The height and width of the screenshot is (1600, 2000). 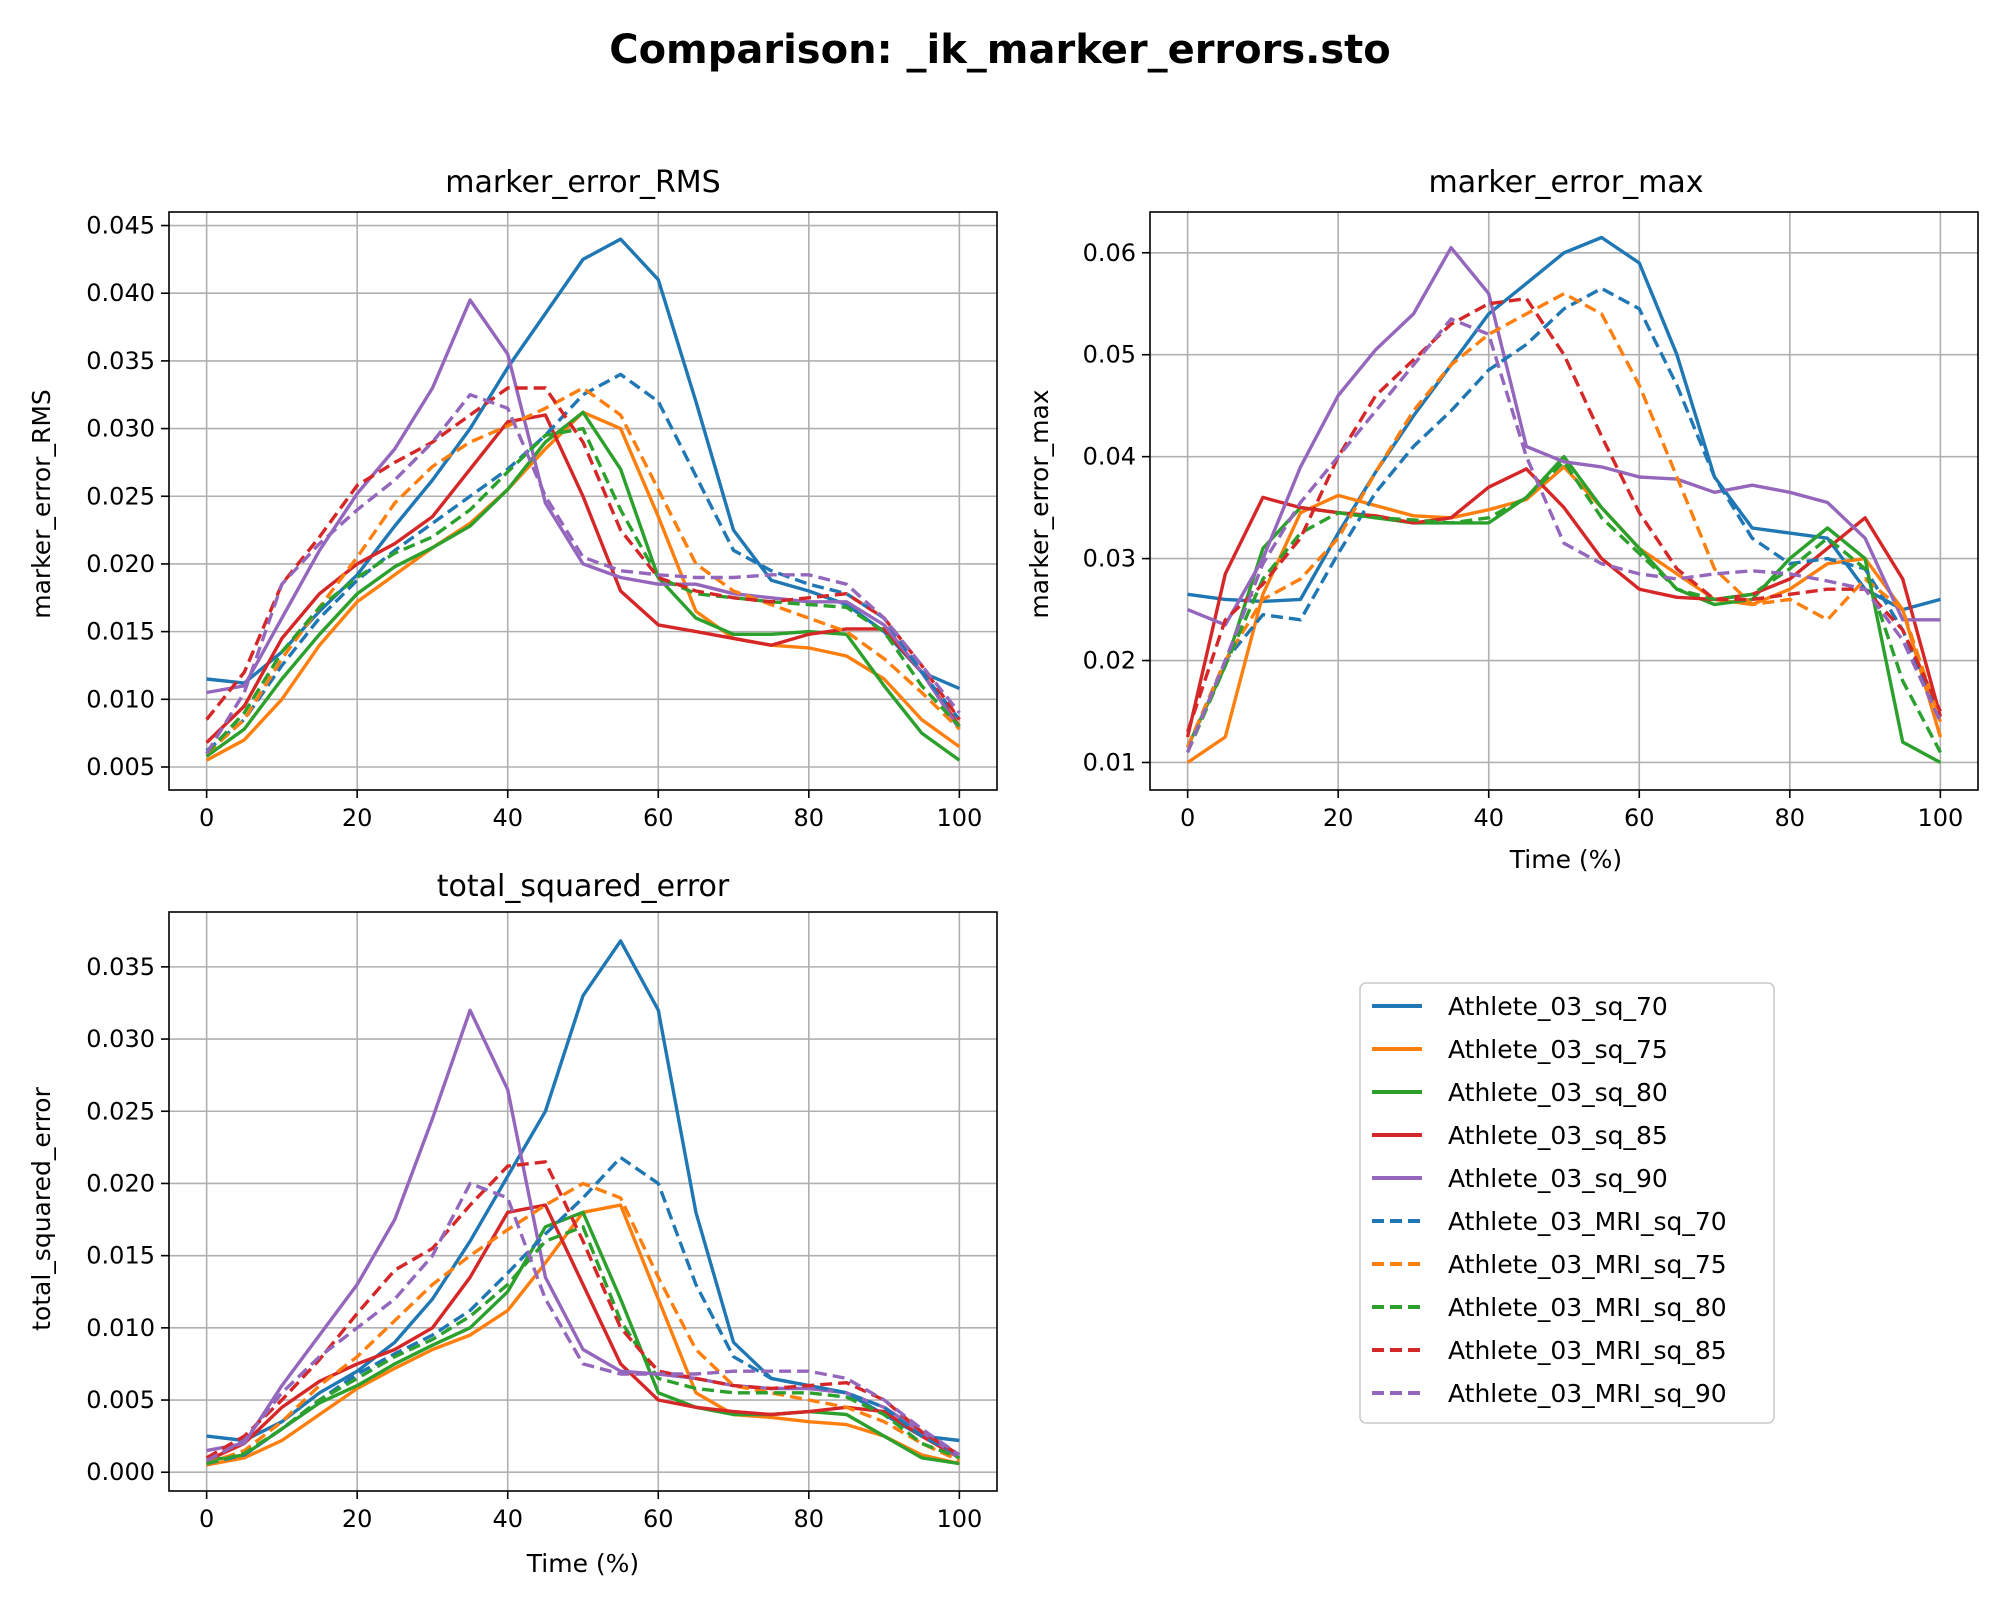 I want to click on legend-frame, so click(x=1567, y=1203).